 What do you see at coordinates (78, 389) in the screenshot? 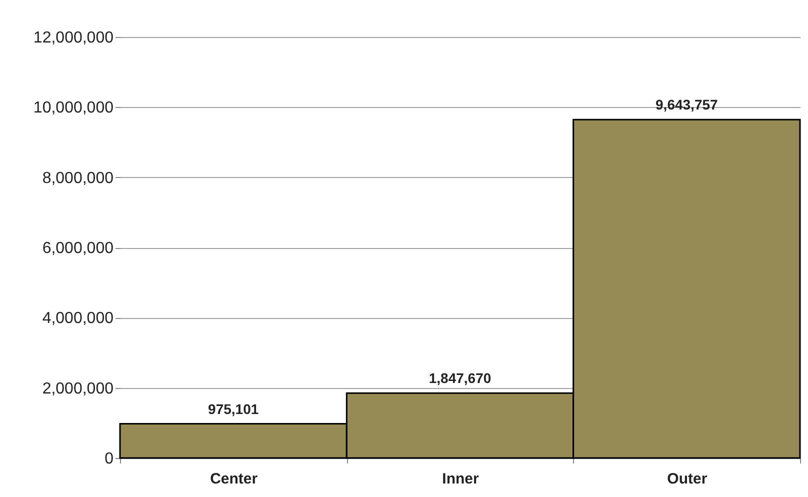
I see `y-tick-label: 2,000,000` at bounding box center [78, 389].